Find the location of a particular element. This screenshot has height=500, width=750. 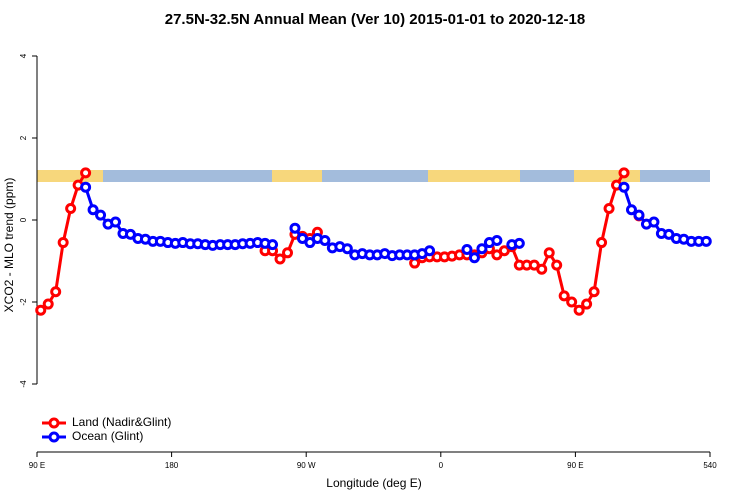

x-tick-label: 180 is located at coordinates (172, 465).